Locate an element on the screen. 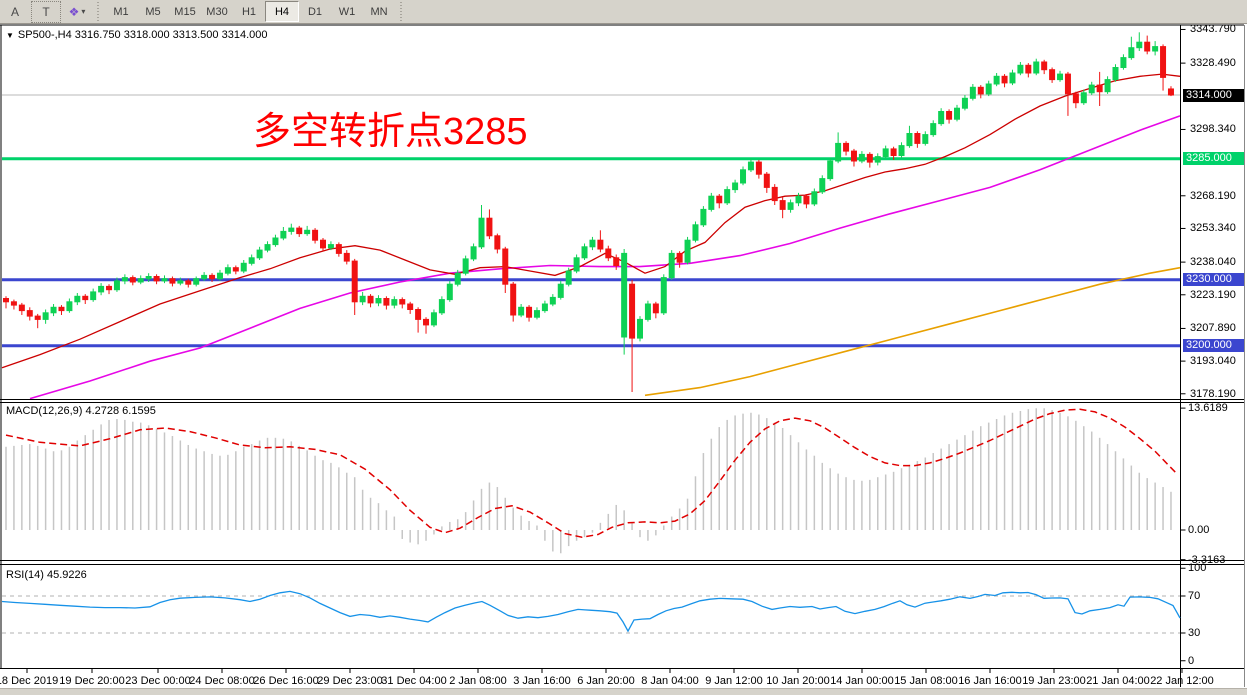 This screenshot has height=695, width=1247. toolbar-separator is located at coordinates (98, 11).